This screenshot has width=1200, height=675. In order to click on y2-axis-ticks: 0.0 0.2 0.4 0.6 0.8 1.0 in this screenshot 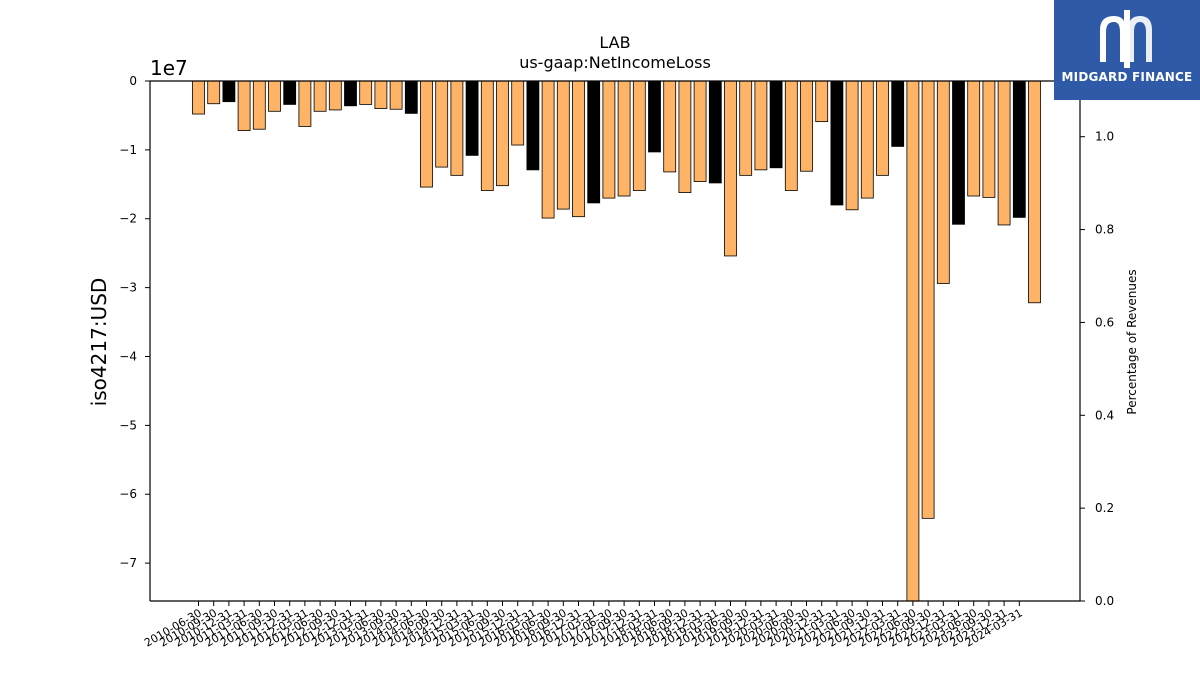, I will do `click(1097, 369)`.